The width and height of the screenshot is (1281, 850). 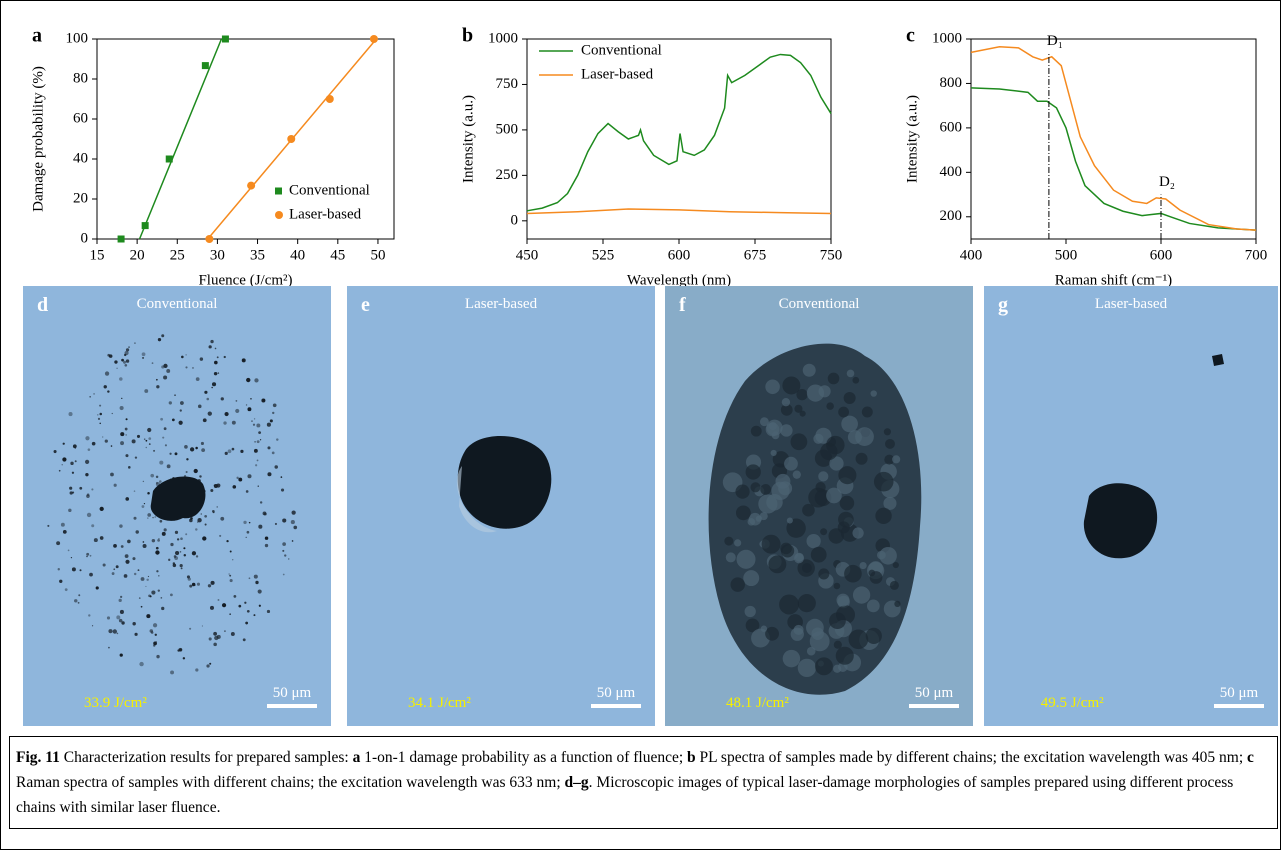 What do you see at coordinates (603, 255) in the screenshot?
I see `x-tick-label: 525` at bounding box center [603, 255].